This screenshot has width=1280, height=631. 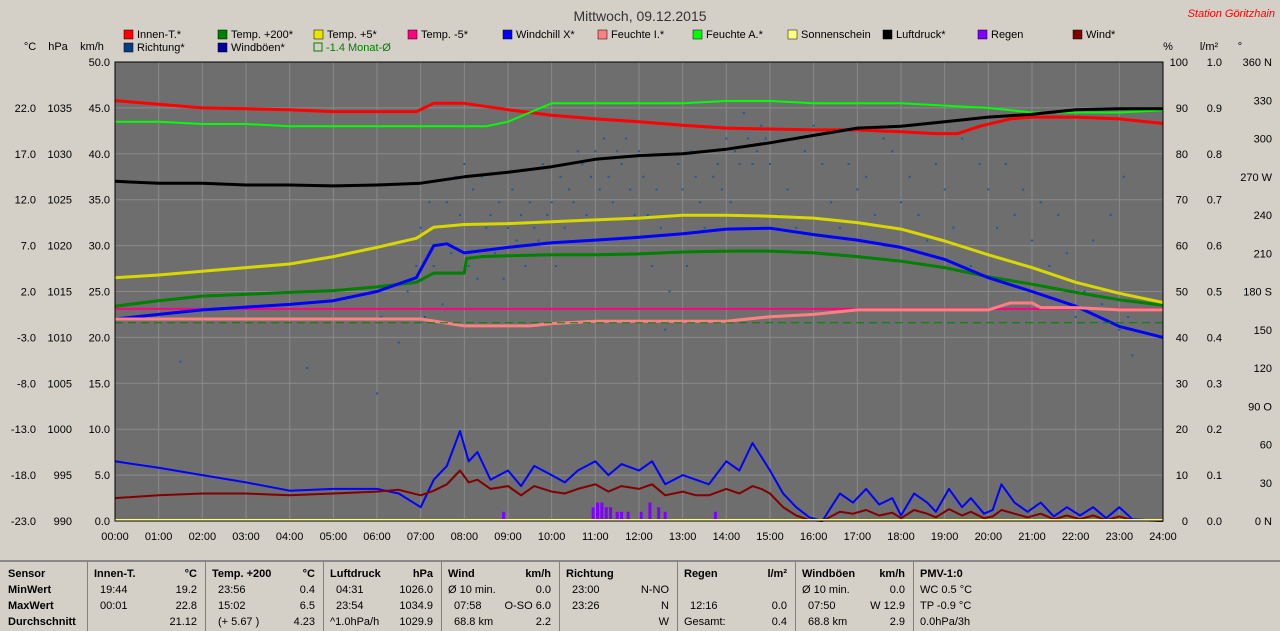 What do you see at coordinates (355, 622) in the screenshot?
I see `luftdruck-avg-note: ^1.0hPa/h` at bounding box center [355, 622].